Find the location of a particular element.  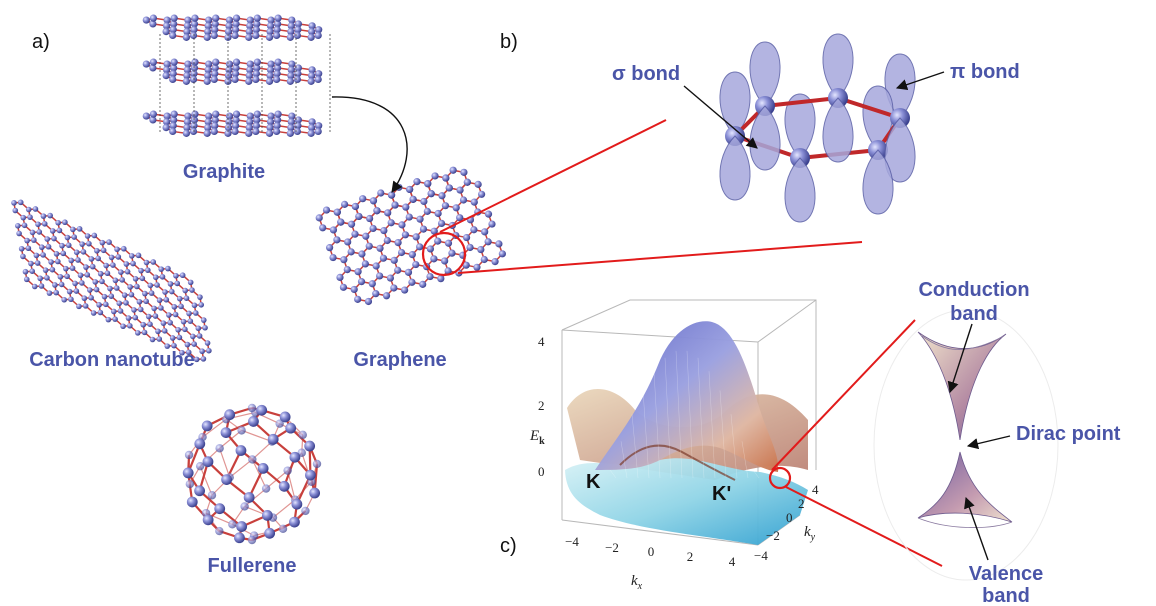

valence-label-line2: band is located at coordinates (1006, 595).